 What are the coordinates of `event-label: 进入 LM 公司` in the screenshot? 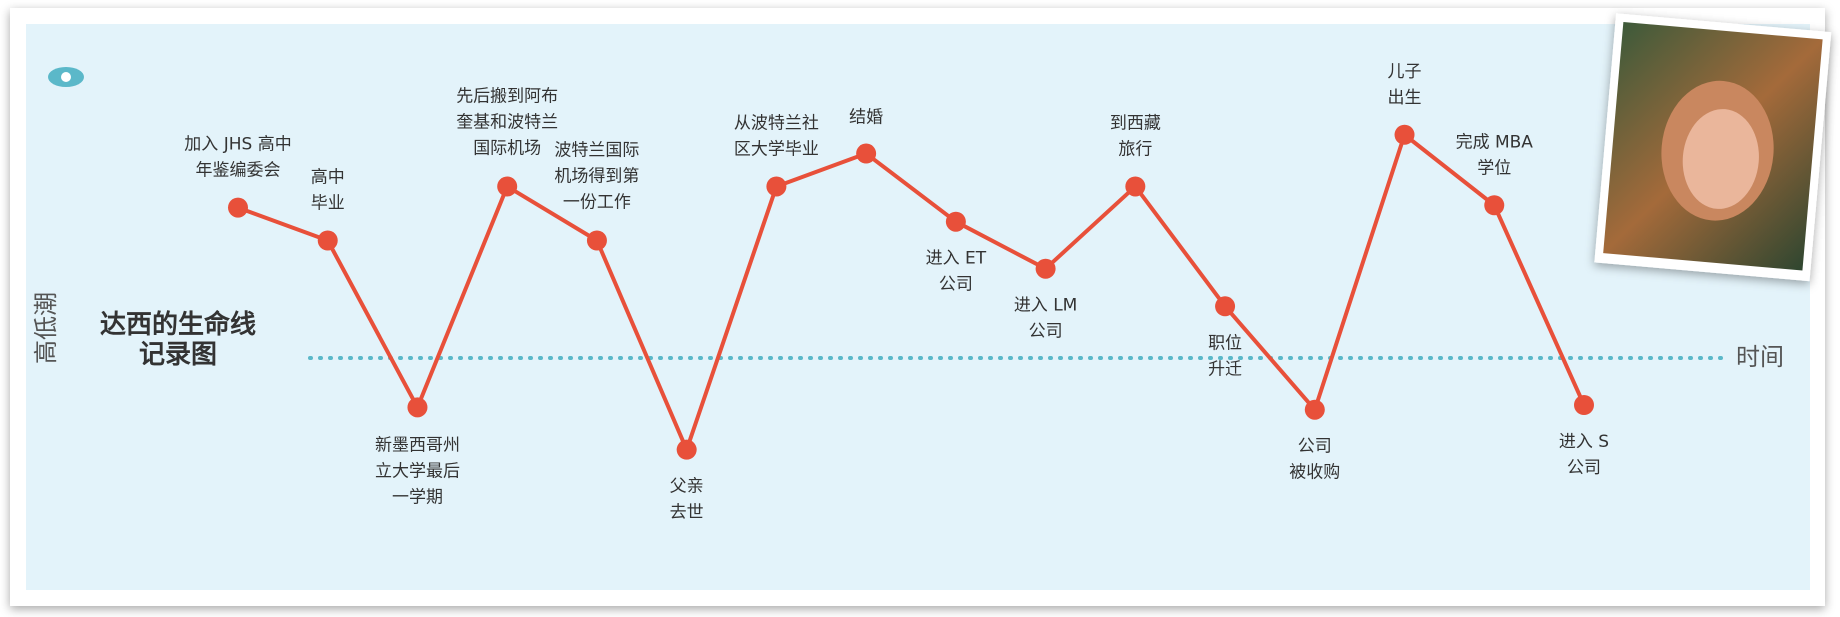 It's located at (1046, 319).